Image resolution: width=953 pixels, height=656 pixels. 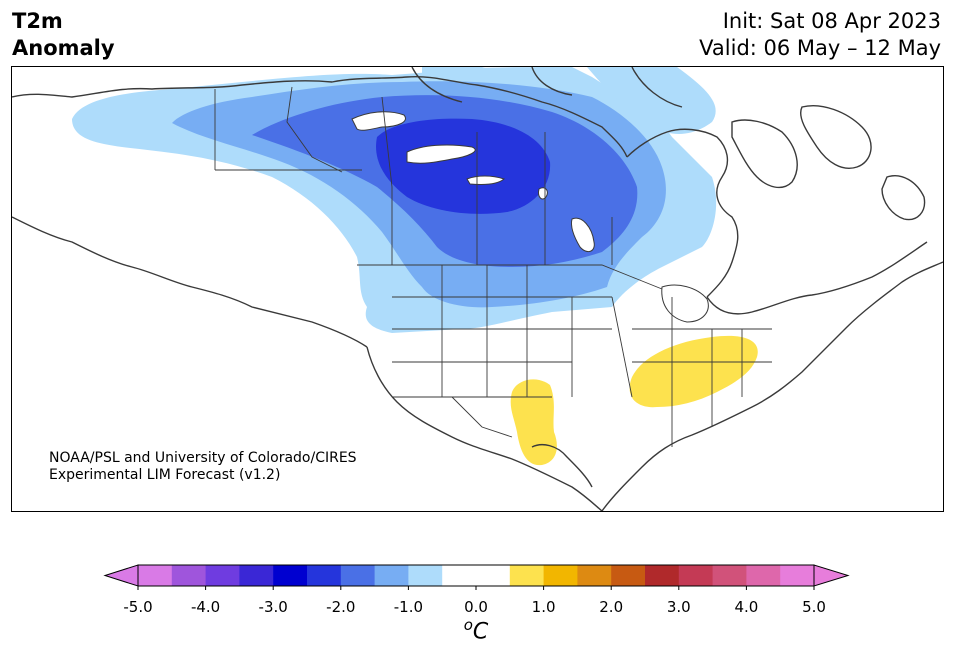 What do you see at coordinates (678, 607) in the screenshot?
I see `colorbar-tick-label: 3.0` at bounding box center [678, 607].